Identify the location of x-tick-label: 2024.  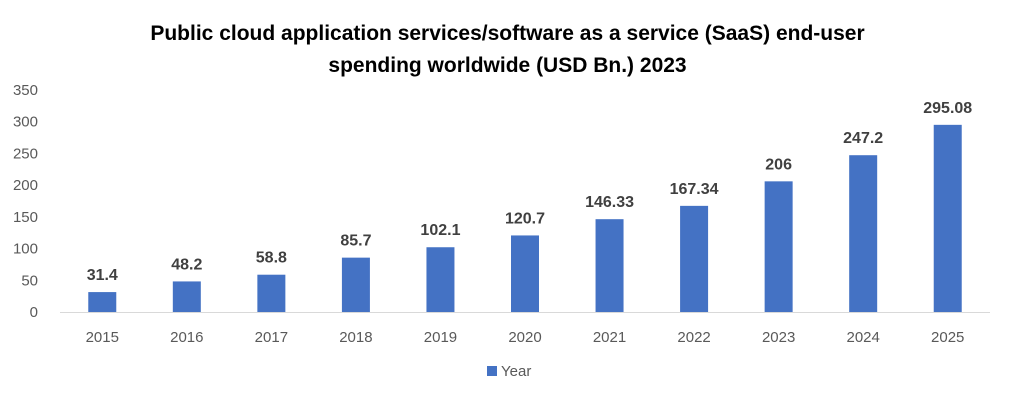
(862, 337).